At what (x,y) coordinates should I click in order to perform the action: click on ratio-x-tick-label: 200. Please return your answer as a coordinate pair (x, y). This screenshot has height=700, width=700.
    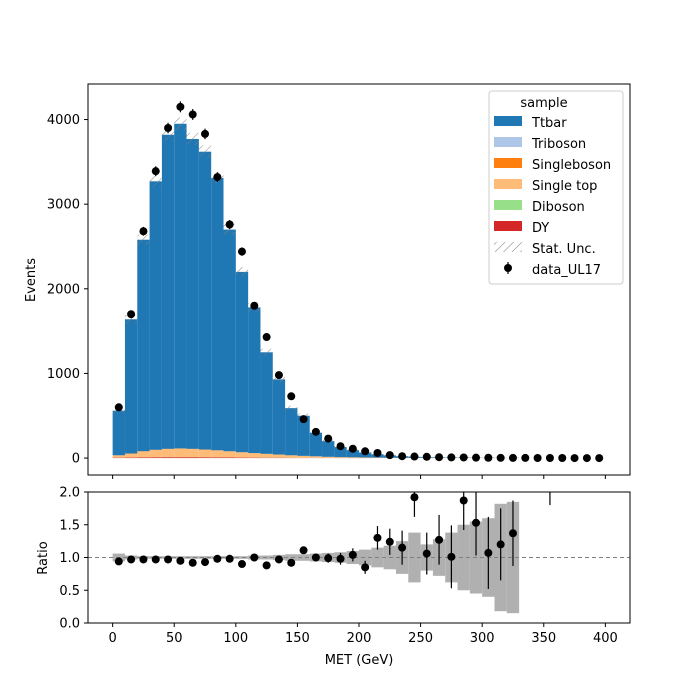
    Looking at the image, I should click on (359, 638).